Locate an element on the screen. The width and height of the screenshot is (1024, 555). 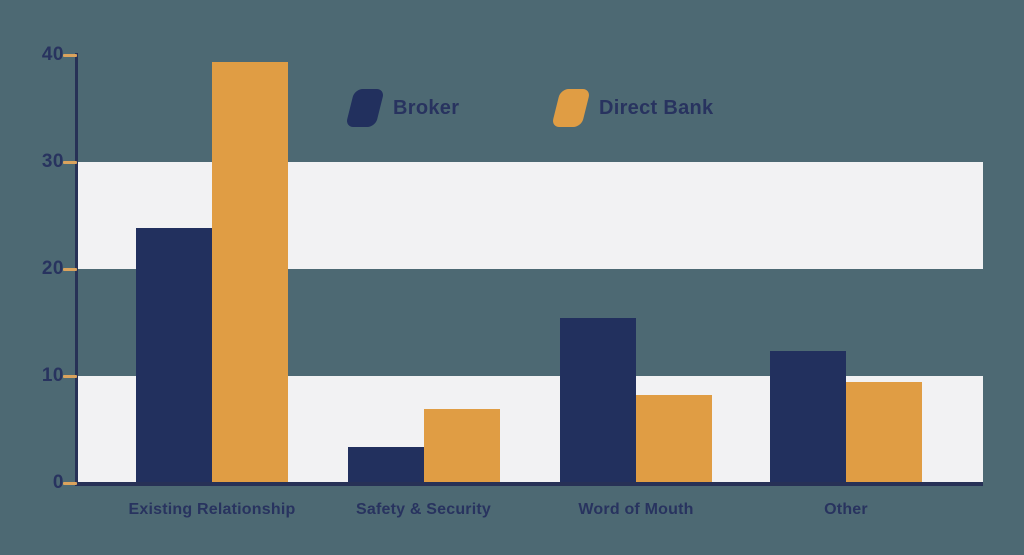
y-axis-tick-label: 30 is located at coordinates (52, 161).